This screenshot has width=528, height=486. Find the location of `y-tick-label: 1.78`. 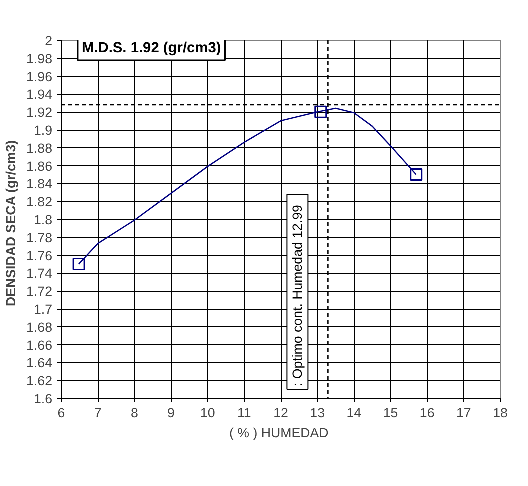

y-tick-label: 1.78 is located at coordinates (39, 238).